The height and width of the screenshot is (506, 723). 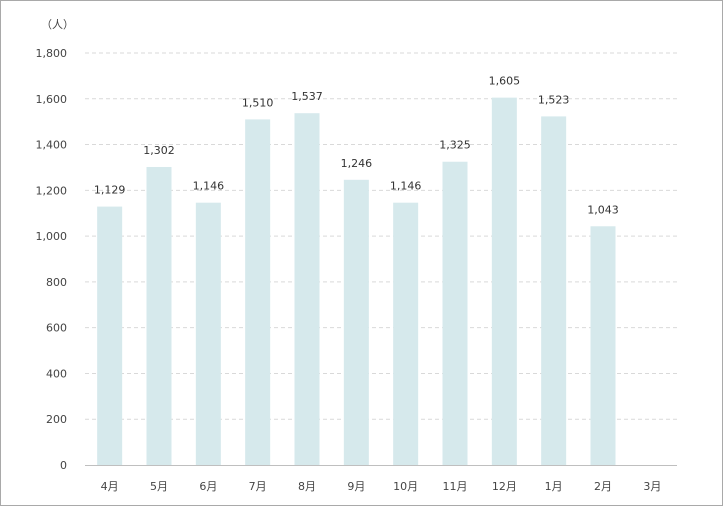 What do you see at coordinates (208, 486) in the screenshot?
I see `x-tick-label: 6月` at bounding box center [208, 486].